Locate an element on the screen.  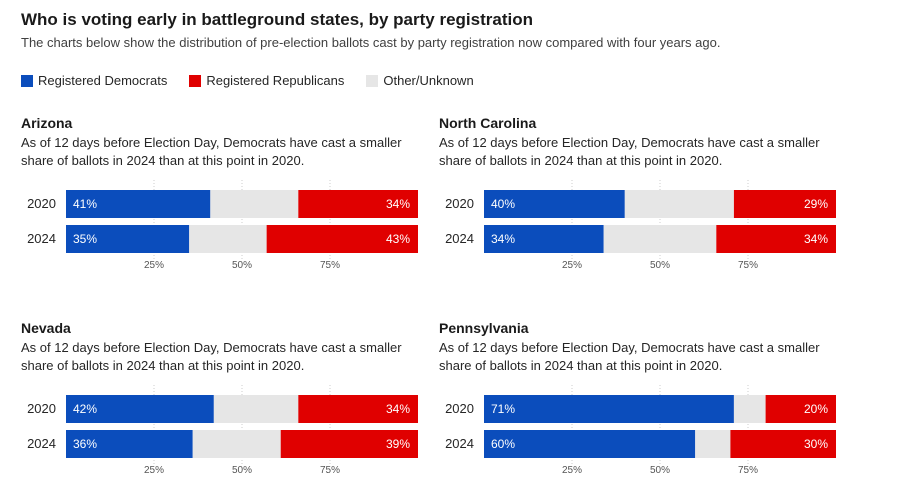
legend-swatch-democrats is located at coordinates (27, 80).